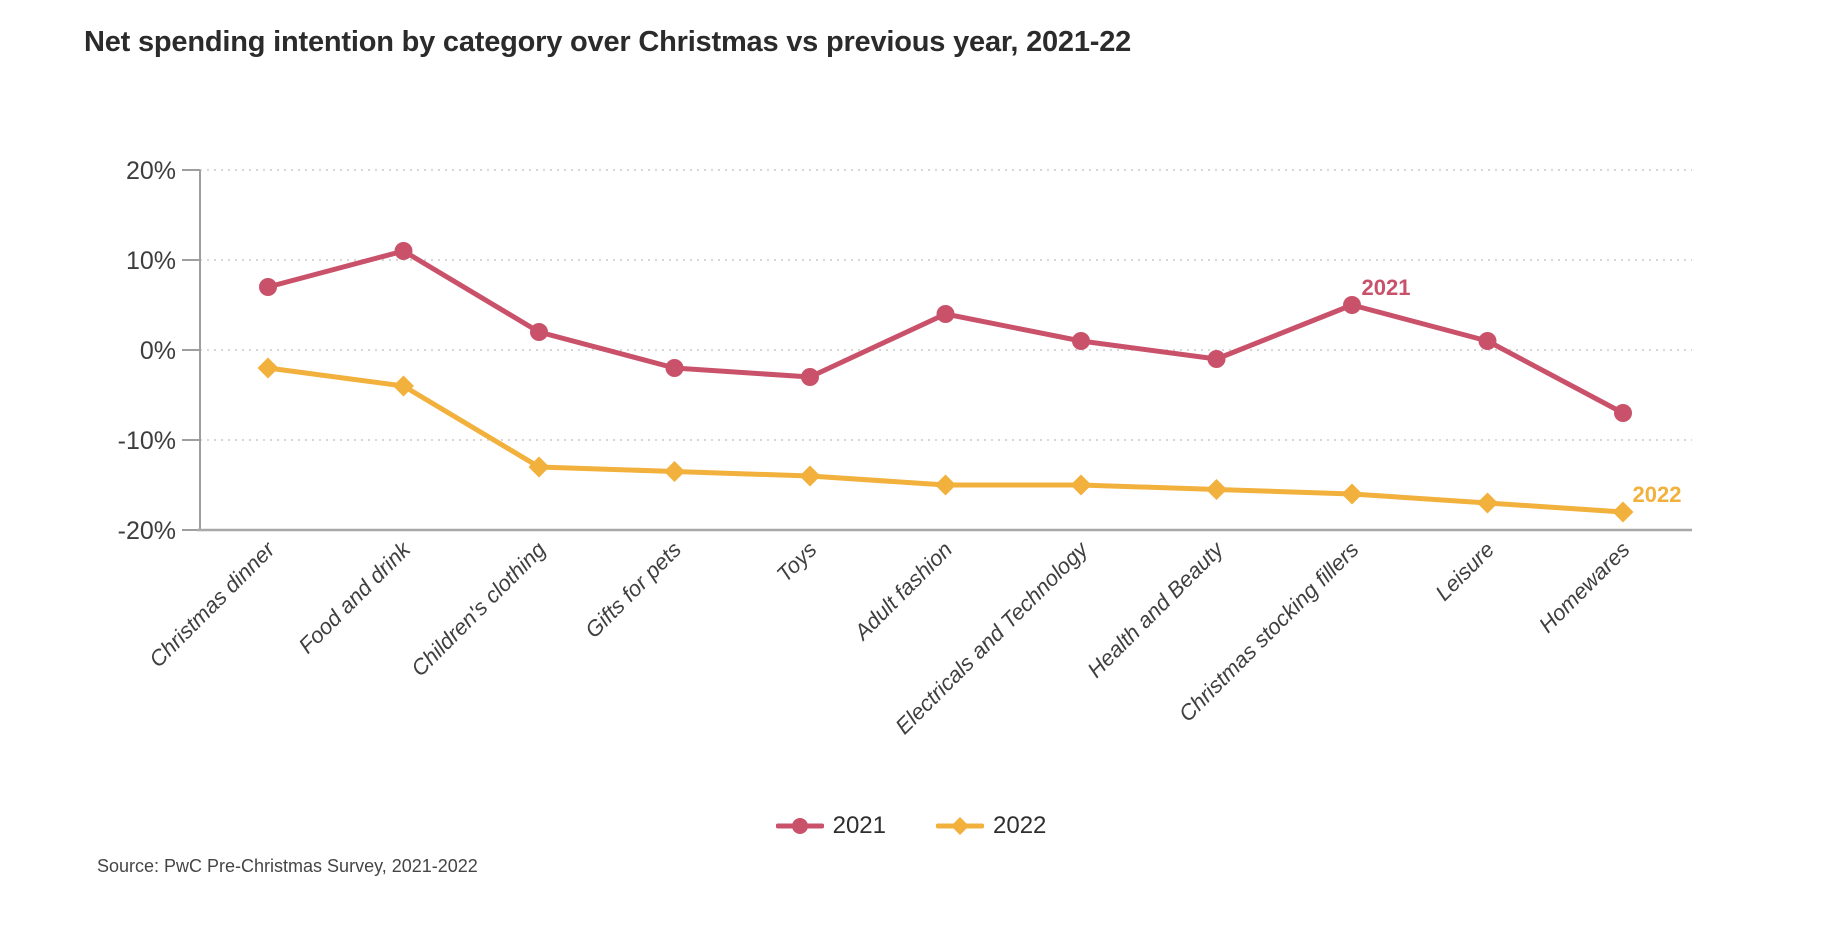 This screenshot has width=1822, height=932. What do you see at coordinates (991, 826) in the screenshot?
I see `legend-item-2022: 2022` at bounding box center [991, 826].